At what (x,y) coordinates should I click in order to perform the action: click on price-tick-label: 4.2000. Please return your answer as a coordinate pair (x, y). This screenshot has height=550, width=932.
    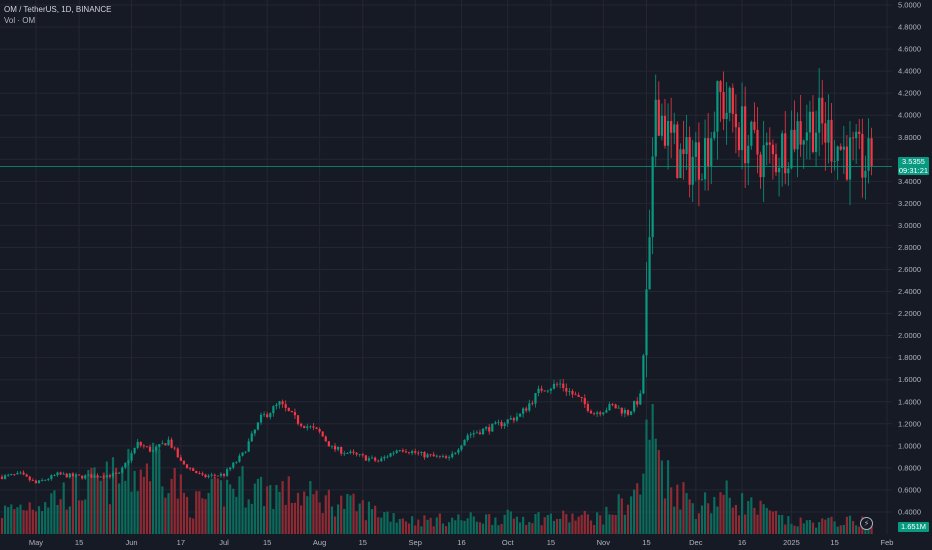
    Looking at the image, I should click on (909, 93).